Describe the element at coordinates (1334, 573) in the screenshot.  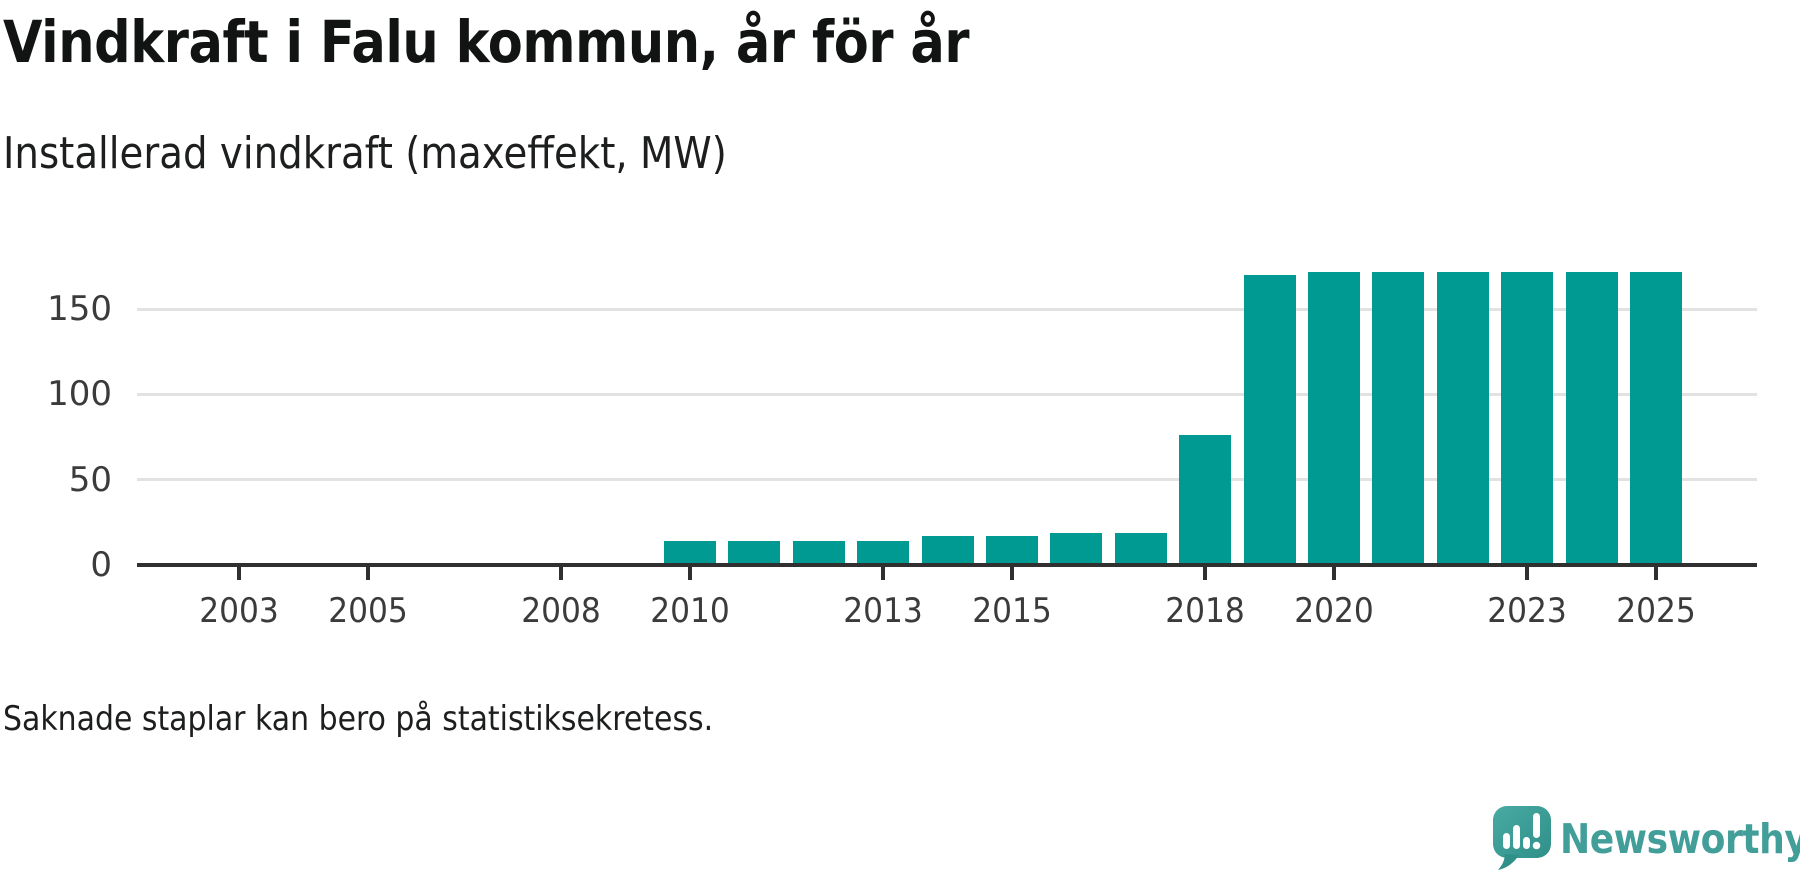
I see `x-axis-tick-2020` at that location.